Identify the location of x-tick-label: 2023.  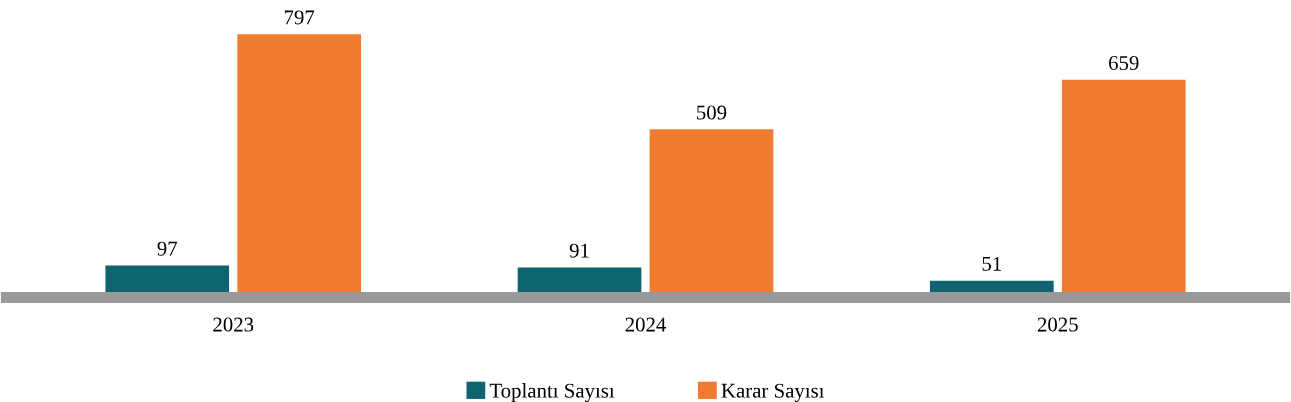
(233, 324).